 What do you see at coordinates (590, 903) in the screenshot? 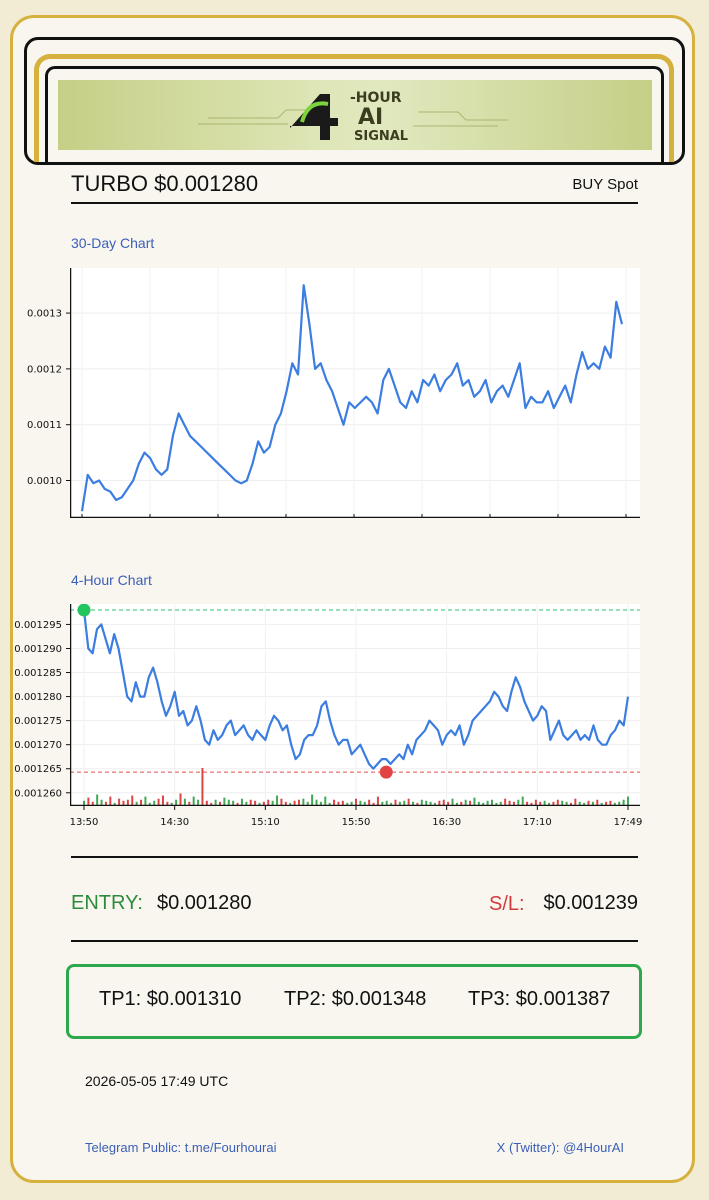
I see `stop-loss-value: $0.001239` at bounding box center [590, 903].